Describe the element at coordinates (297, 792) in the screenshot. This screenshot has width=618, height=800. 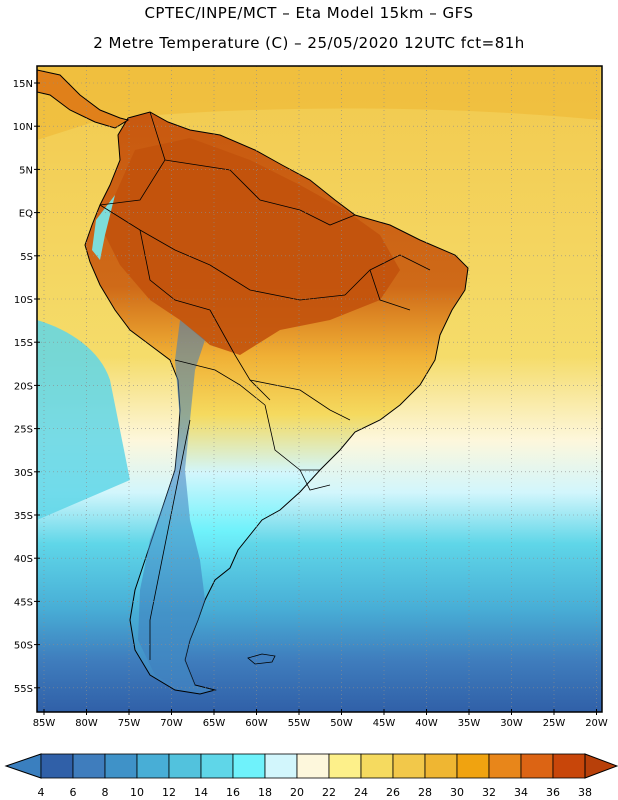
I see `colorbar-label: 20` at that location.